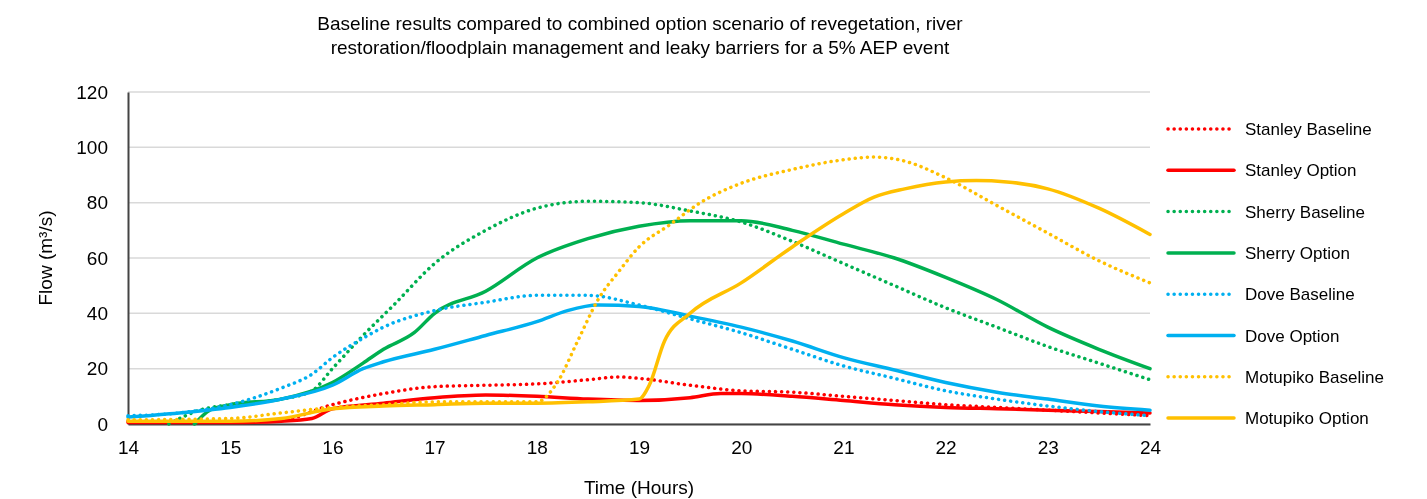  I want to click on y-tick-label: 60, so click(97, 258).